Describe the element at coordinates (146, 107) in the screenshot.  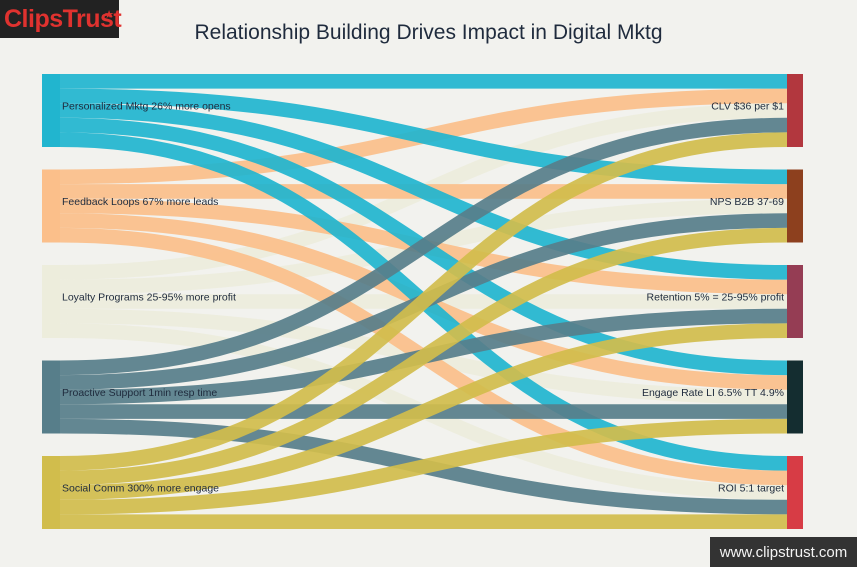
I see `source-node-label: Personalized Mktg 26% more opens` at that location.